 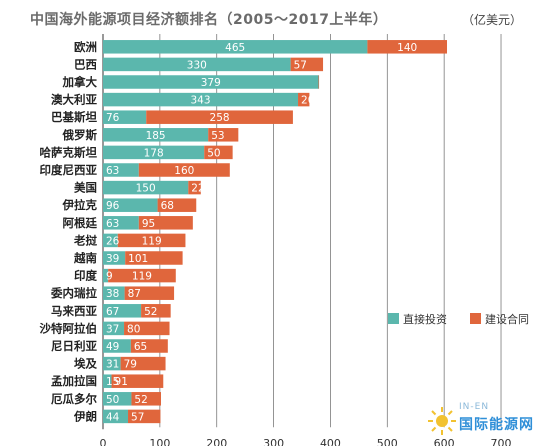 What do you see at coordinates (74, 381) in the screenshot?
I see `category-label: 孟加拉国` at bounding box center [74, 381].